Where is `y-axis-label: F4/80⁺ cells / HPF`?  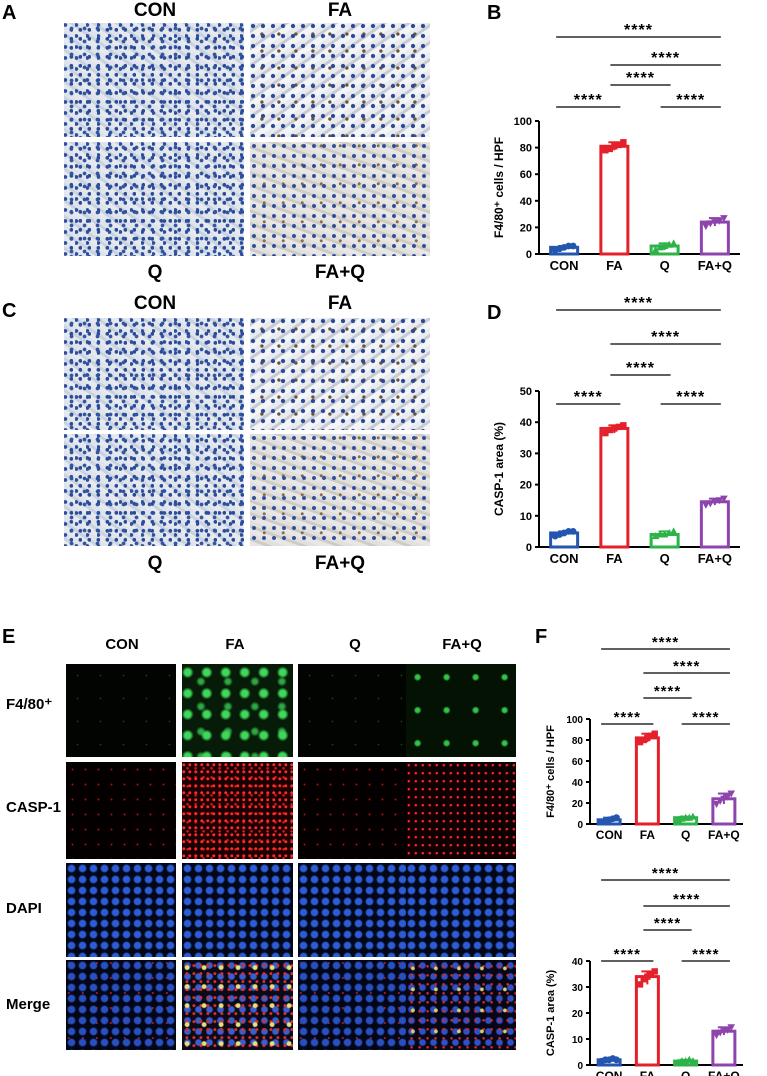 y-axis-label: F4/80⁺ cells / HPF is located at coordinates (499, 187).